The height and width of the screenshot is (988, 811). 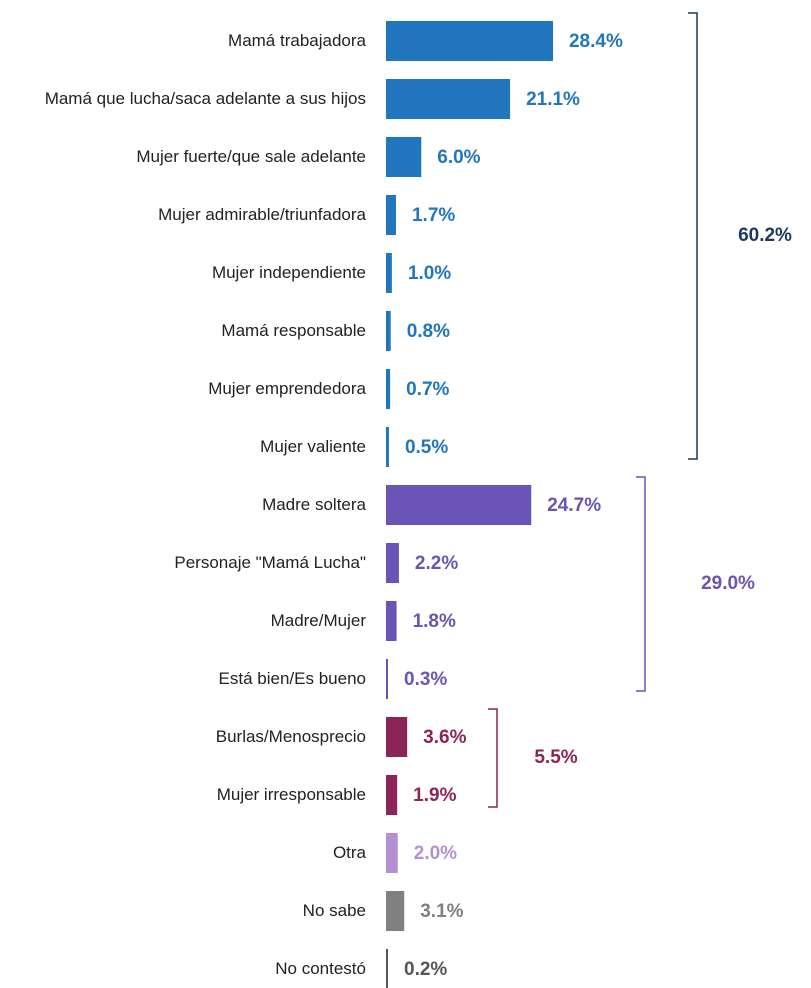 What do you see at coordinates (205, 98) in the screenshot?
I see `category-label: Mamá que lucha/saca adelante a sus hijos` at bounding box center [205, 98].